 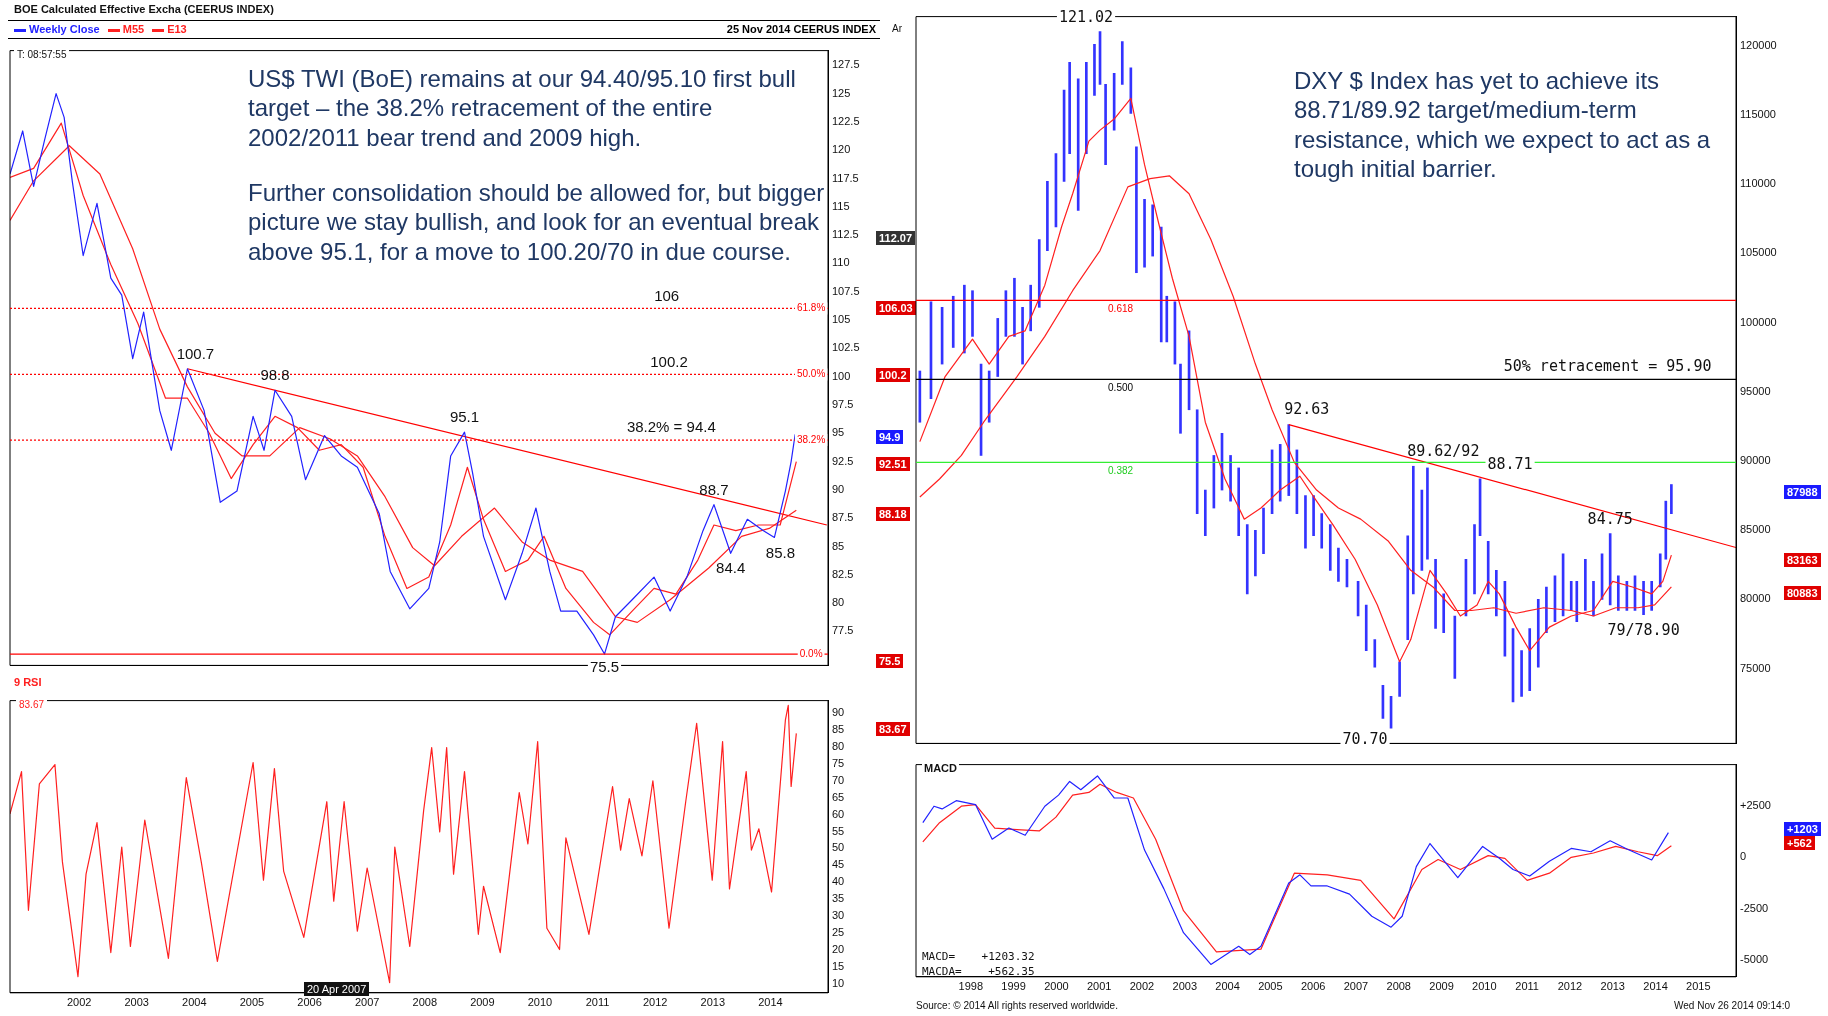 What do you see at coordinates (1758, 252) in the screenshot?
I see `y-tick-label: 105000` at bounding box center [1758, 252].